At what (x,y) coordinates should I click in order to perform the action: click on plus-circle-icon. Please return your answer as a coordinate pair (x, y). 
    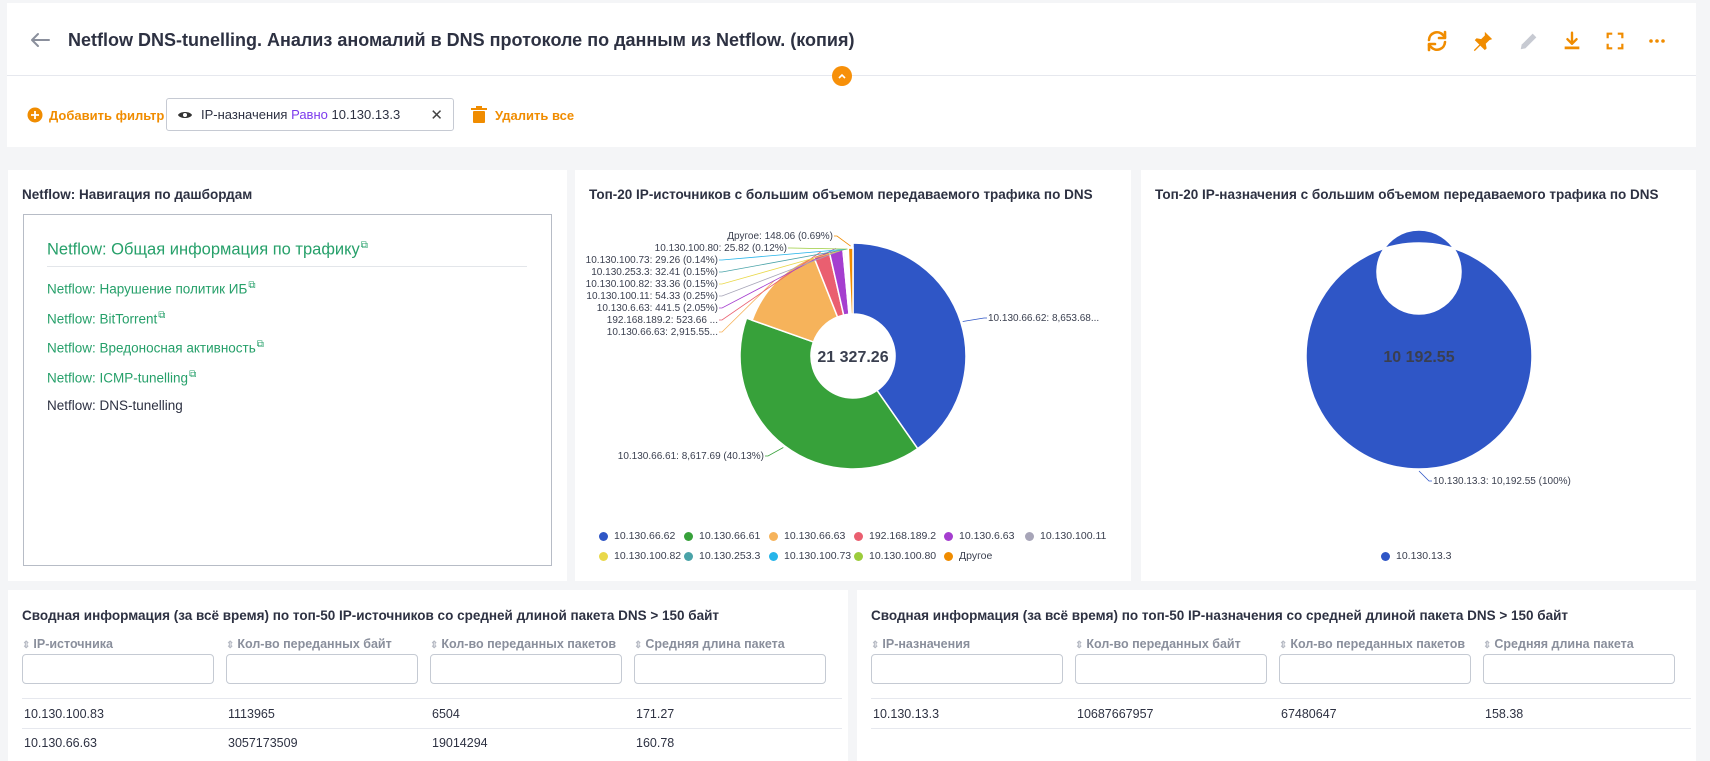
    Looking at the image, I should click on (35, 115).